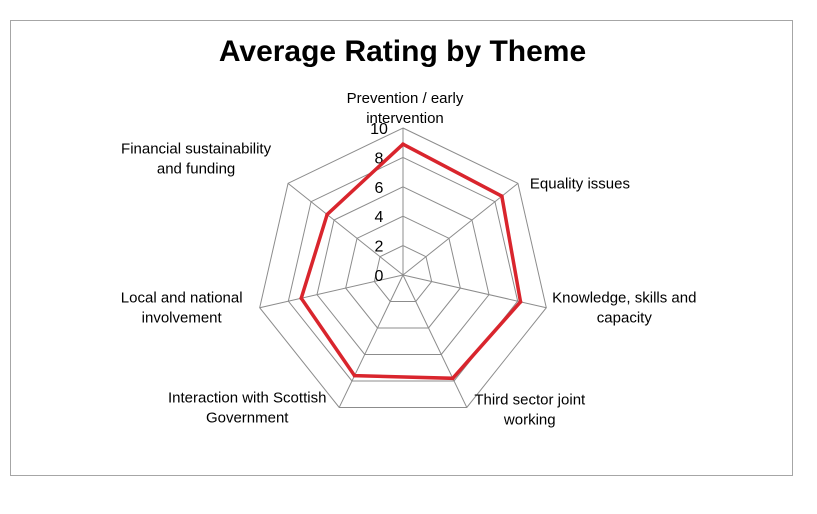  I want to click on category-label-line: Government, so click(247, 417).